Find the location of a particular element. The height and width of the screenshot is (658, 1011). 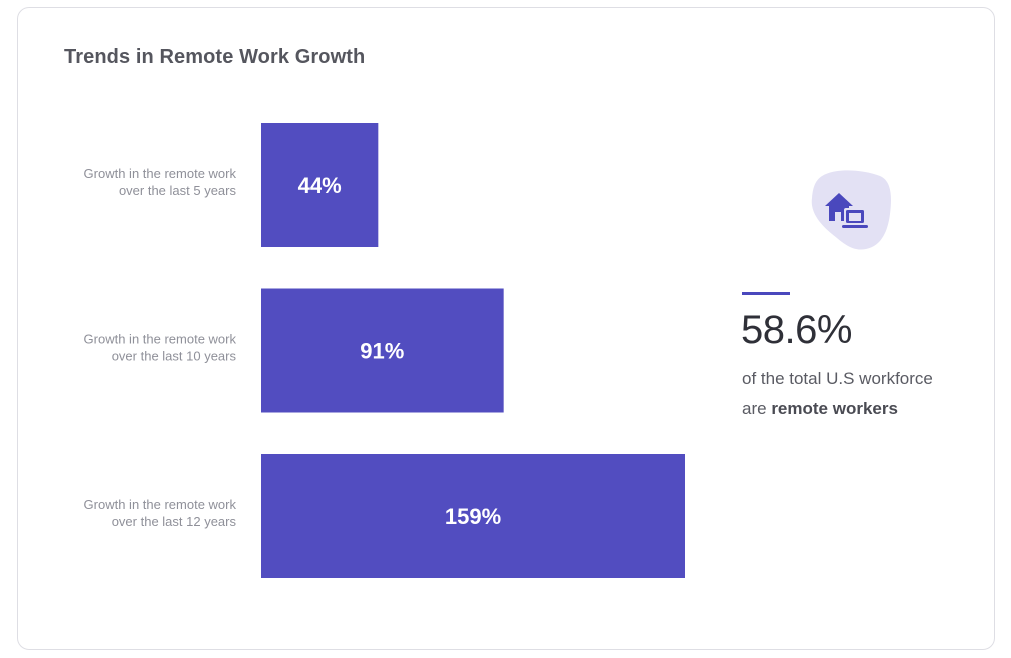

bar-value-label-1: 44% is located at coordinates (320, 185).